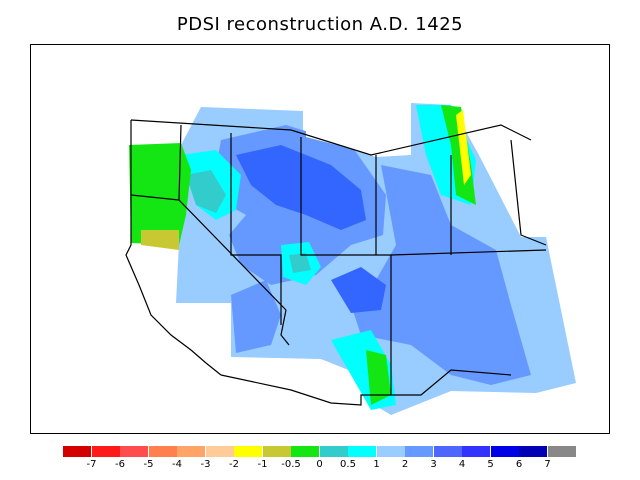 This screenshot has height=480, width=640. Describe the element at coordinates (341, 134) in the screenshot. I see `notch-north` at that location.